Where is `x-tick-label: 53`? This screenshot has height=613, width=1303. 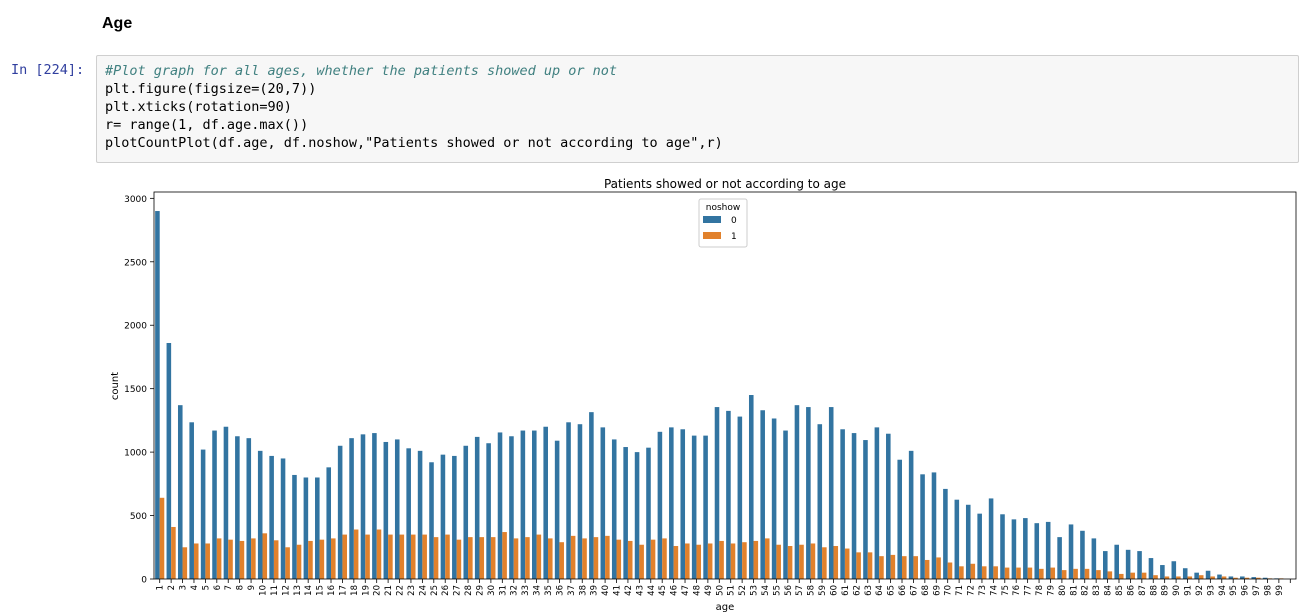 x-tick-label: 53 is located at coordinates (755, 590).